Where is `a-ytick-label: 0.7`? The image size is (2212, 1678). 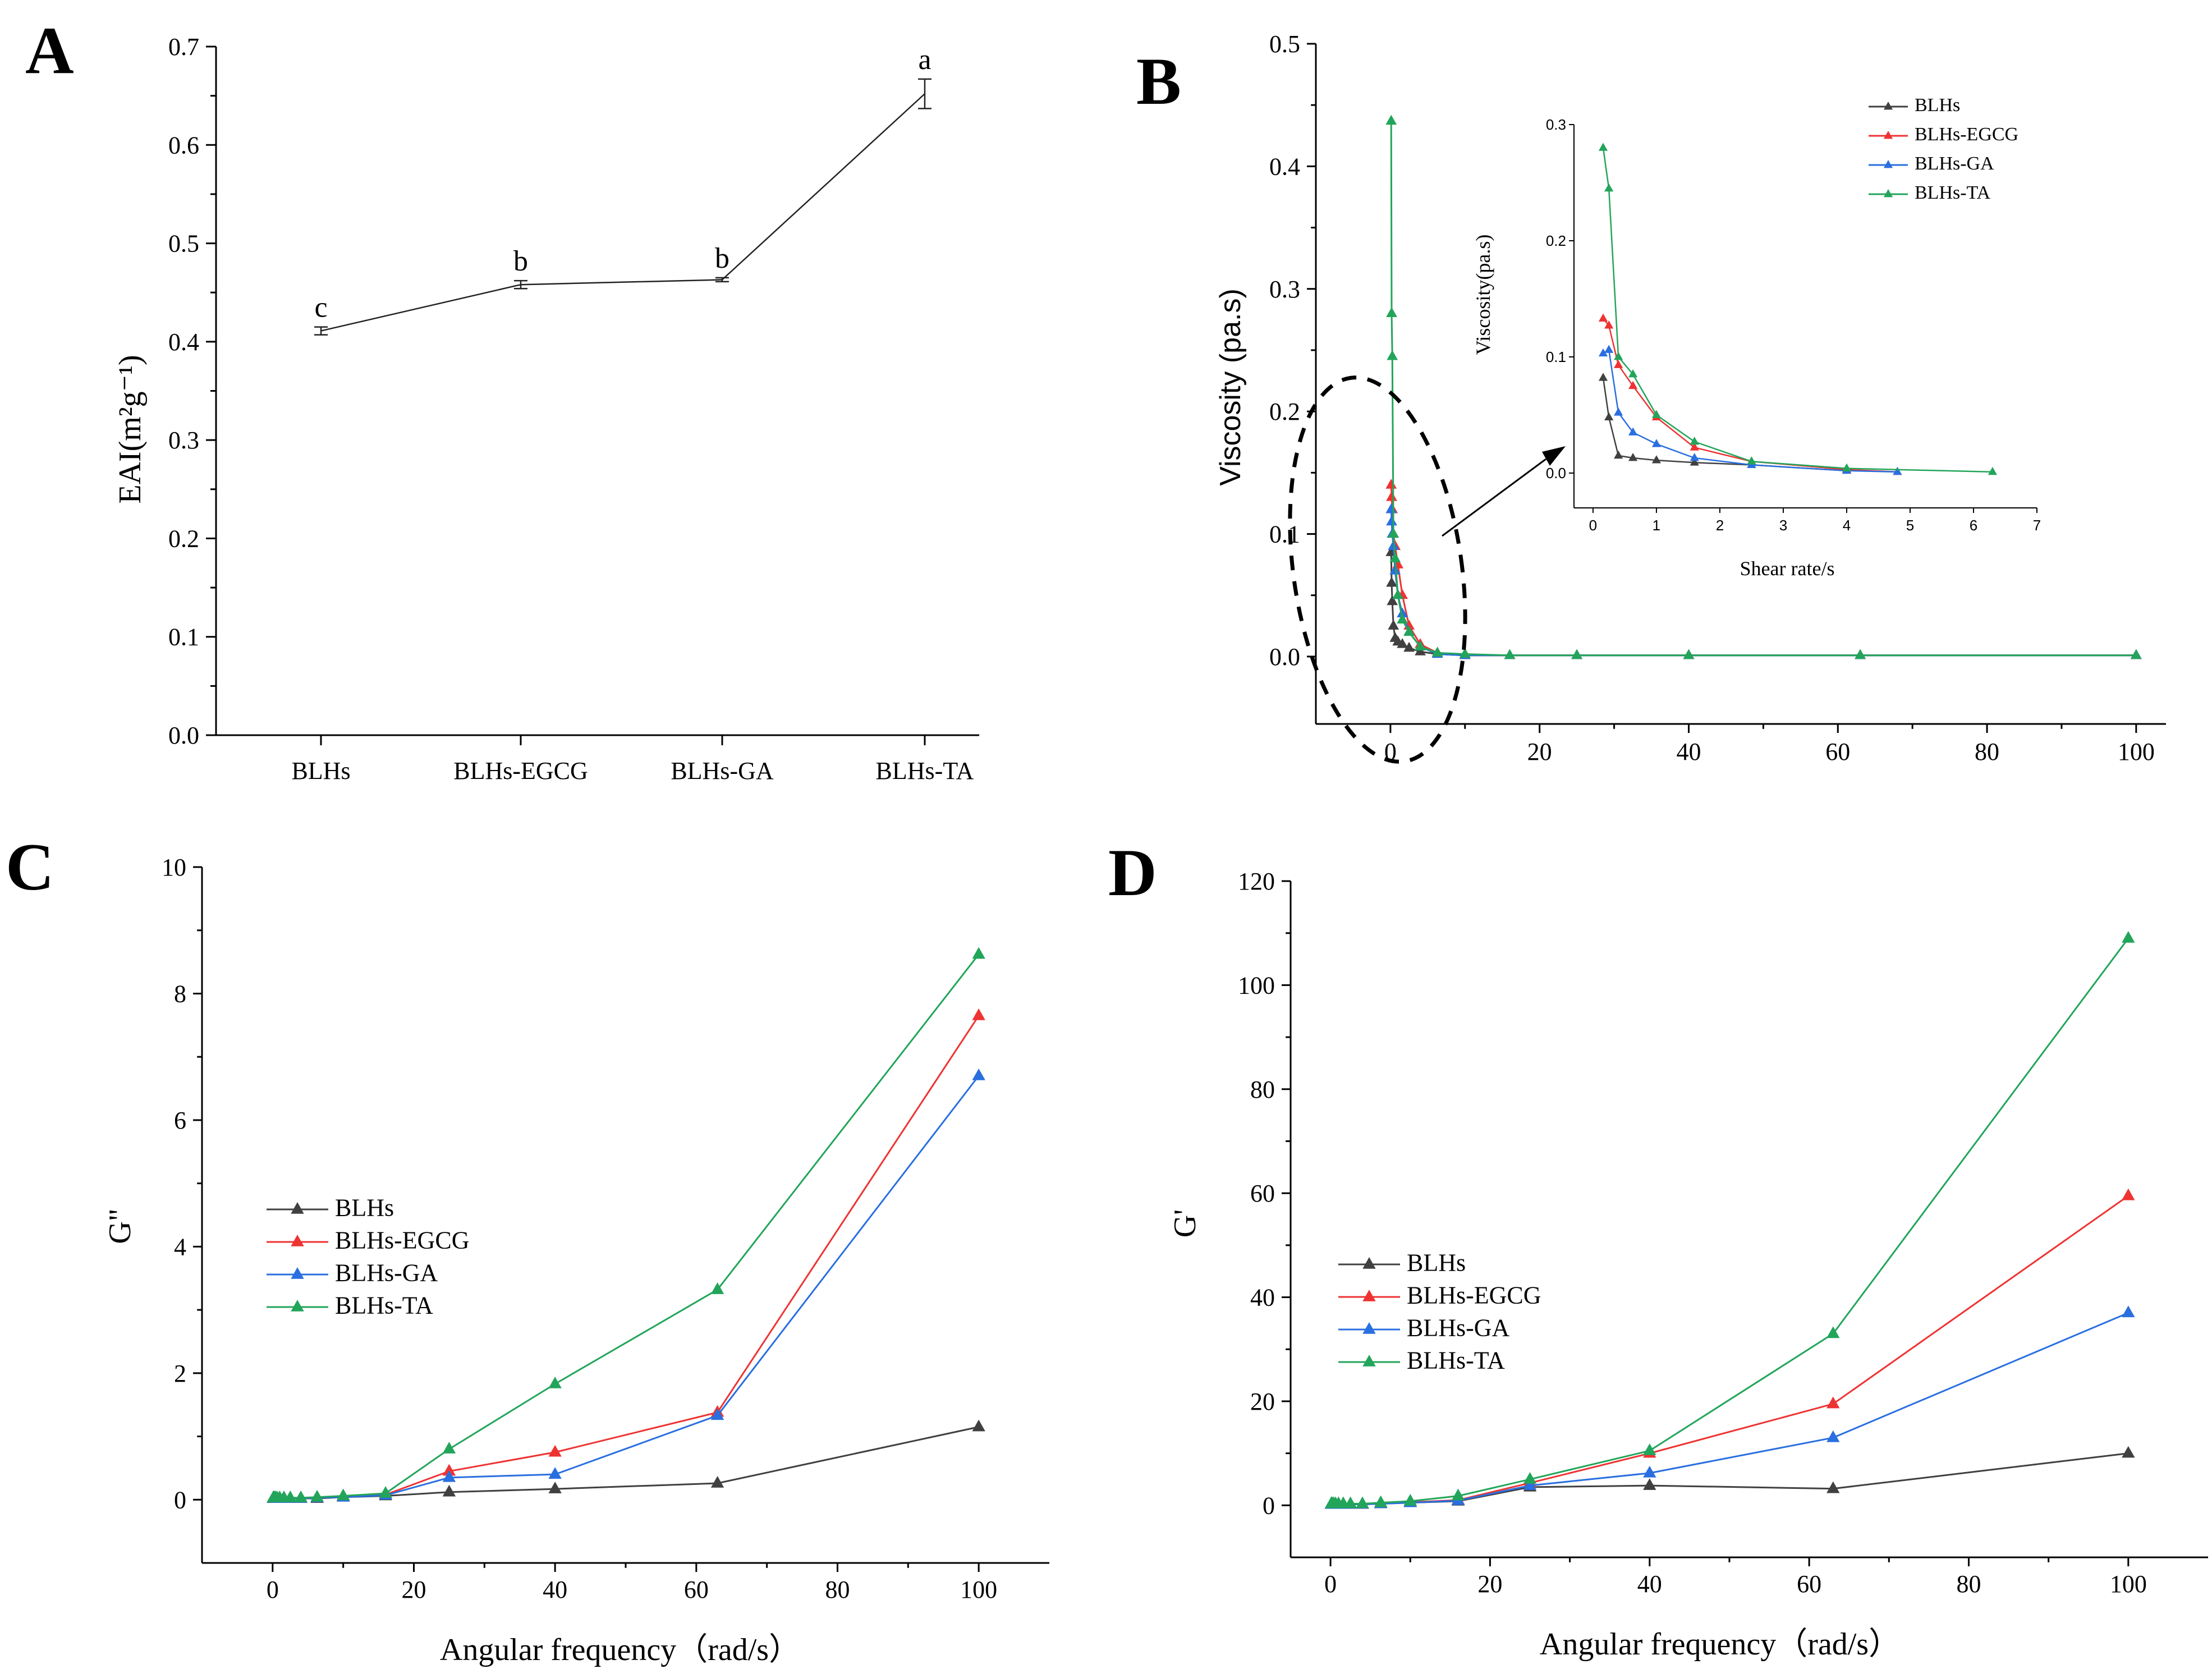
a-ytick-label: 0.7 is located at coordinates (183, 47).